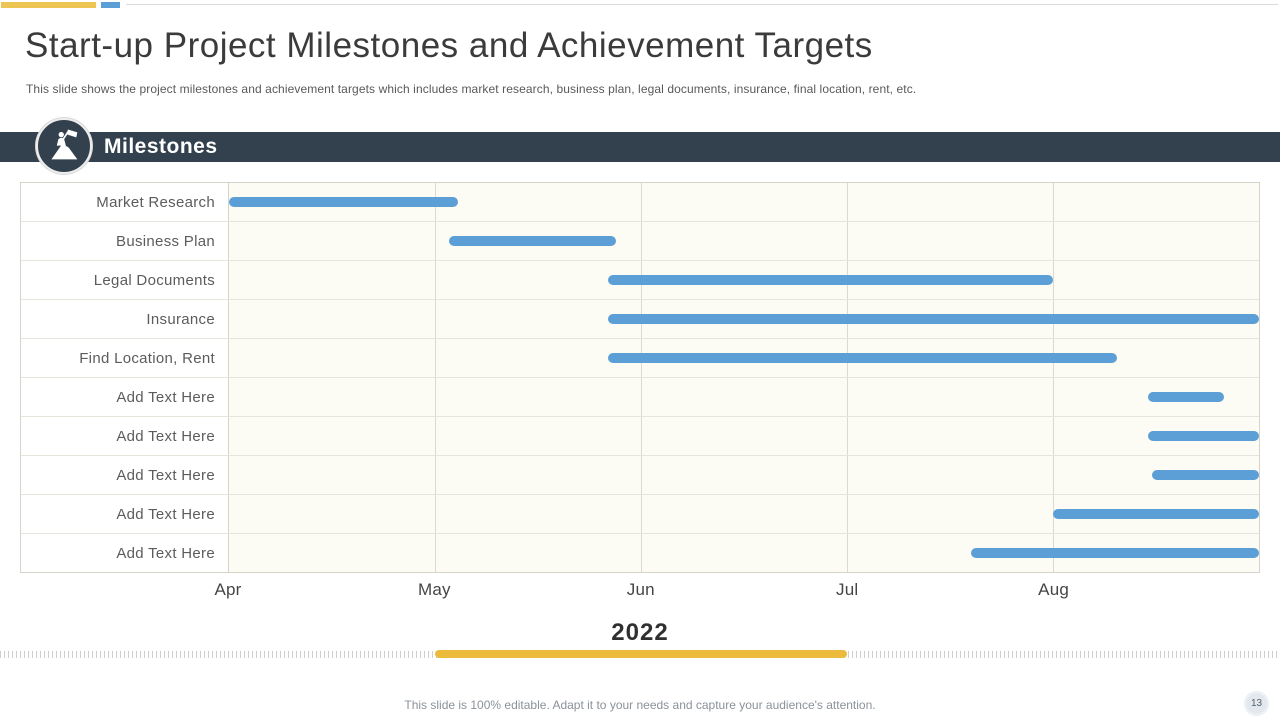 This screenshot has height=720, width=1280. Describe the element at coordinates (434, 589) in the screenshot. I see `month-tick-label: May` at that location.